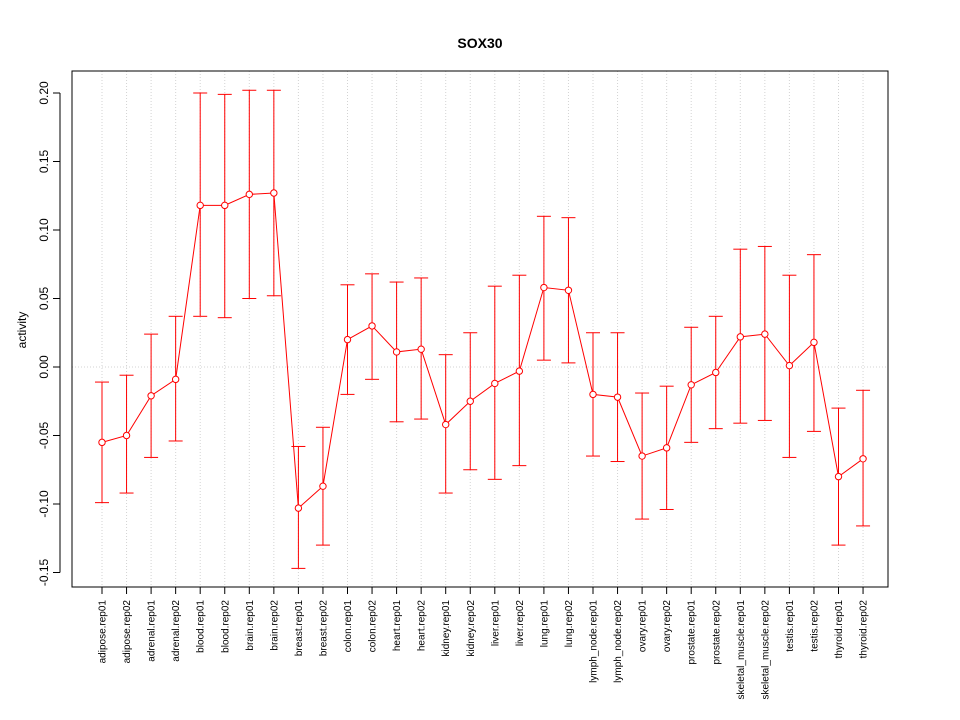 This screenshot has height=720, width=960. What do you see at coordinates (250, 625) in the screenshot?
I see `x-tick-label: brain.rep01` at bounding box center [250, 625].